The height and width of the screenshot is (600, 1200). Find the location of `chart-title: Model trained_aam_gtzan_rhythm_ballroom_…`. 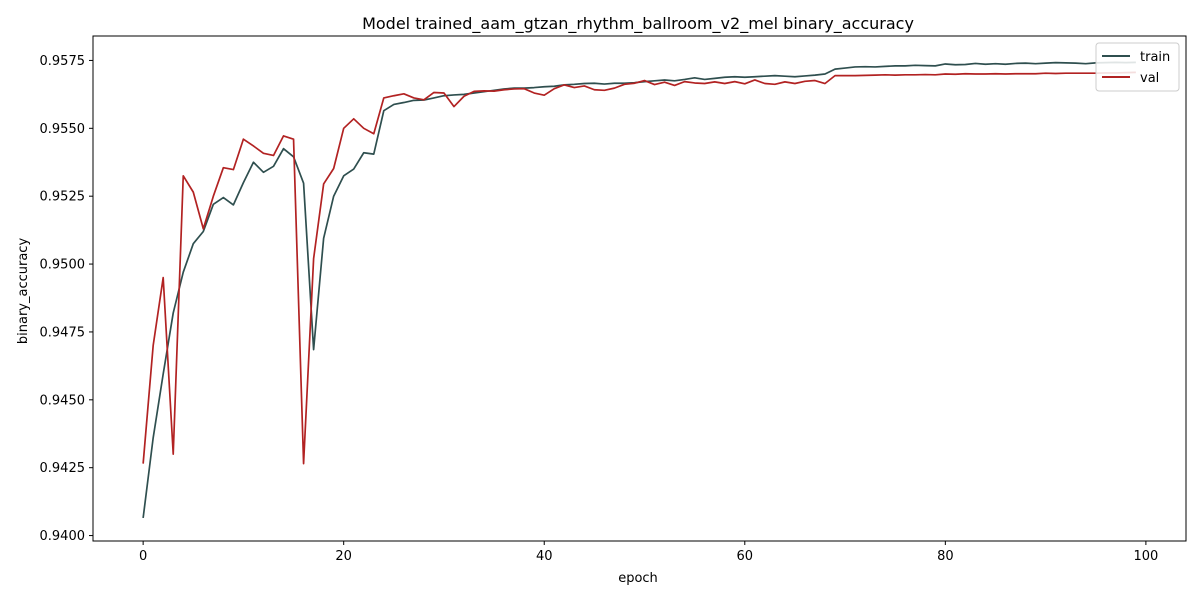

chart-title: Model trained_aam_gtzan_rhythm_ballroom_… is located at coordinates (638, 24).